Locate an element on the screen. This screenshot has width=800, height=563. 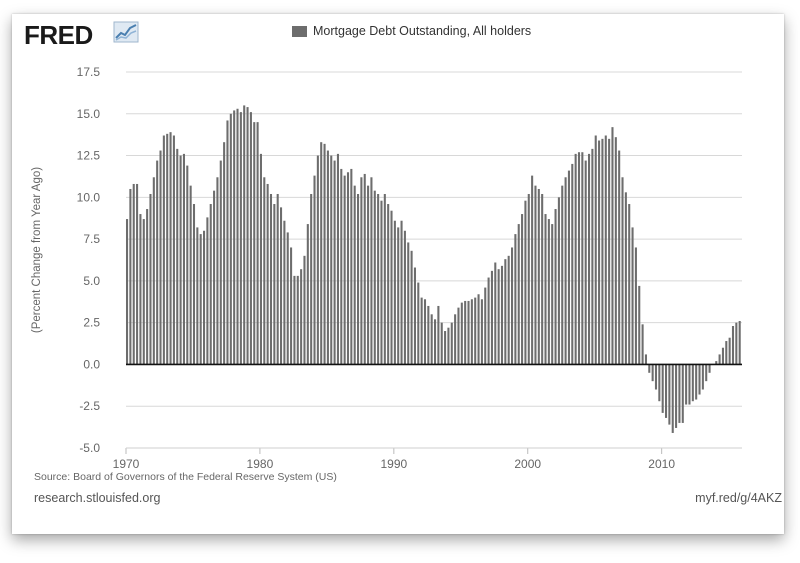
y-tick-label: 2.5 is located at coordinates (91, 323).